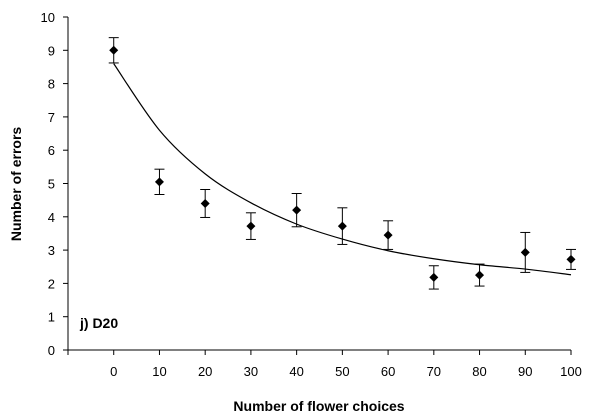  I want to click on y-tick-label: 7, so click(51, 117).